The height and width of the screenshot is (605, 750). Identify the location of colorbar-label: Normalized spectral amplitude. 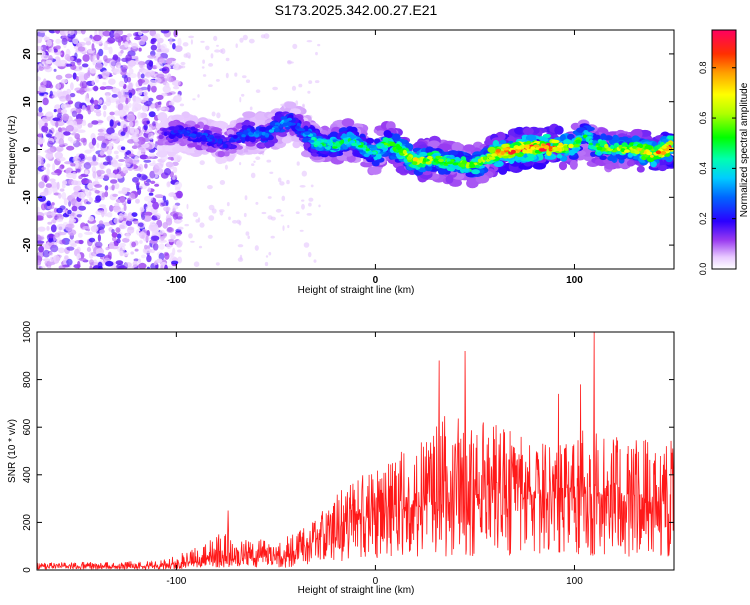
(744, 149).